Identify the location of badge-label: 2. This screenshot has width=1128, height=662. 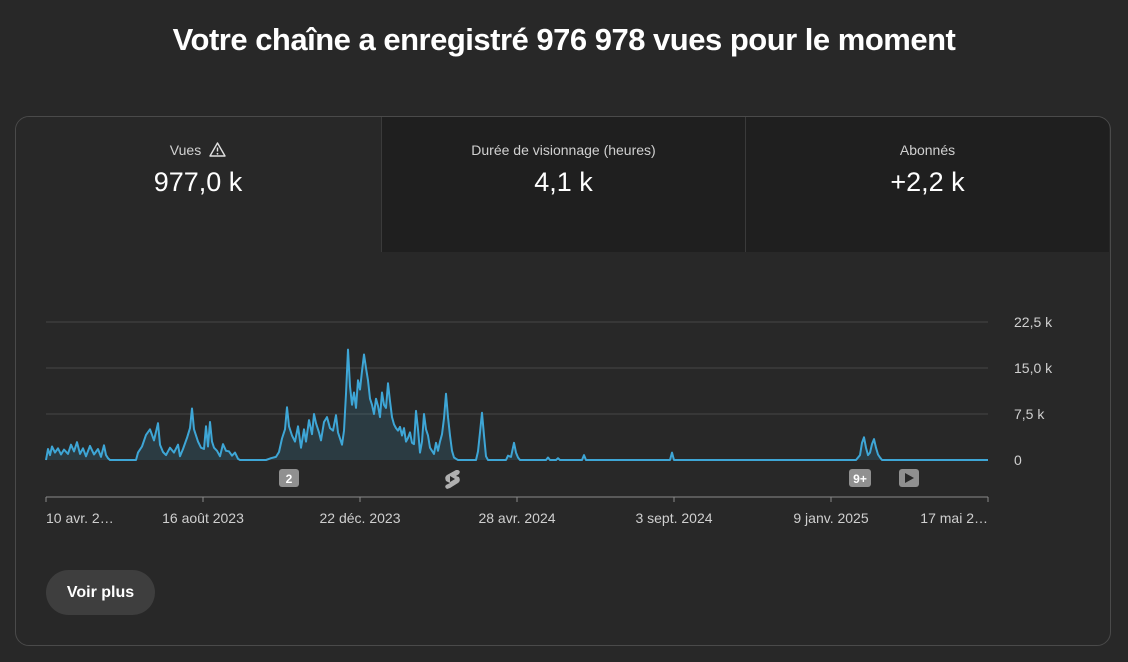
(289, 479).